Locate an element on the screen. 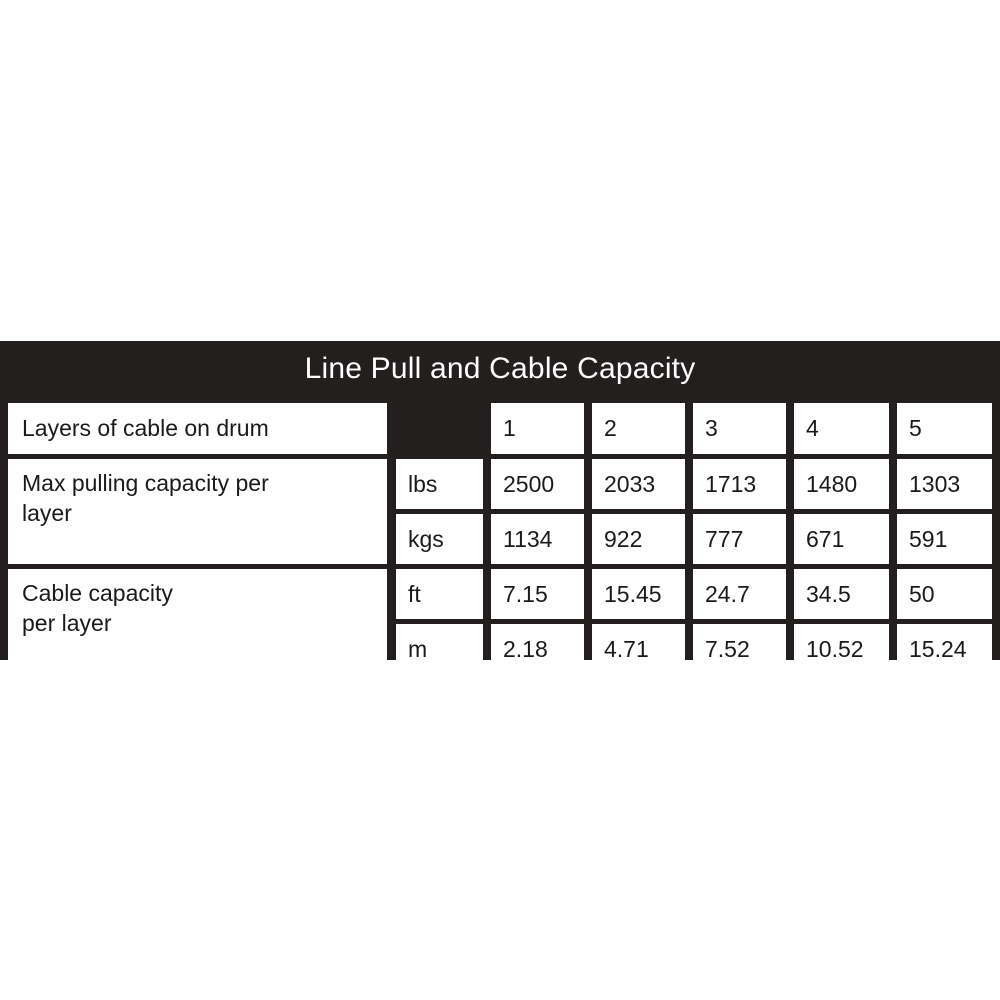 Image resolution: width=1000 pixels, height=1000 pixels. unit-cell-kgs: kgs is located at coordinates (439, 539).